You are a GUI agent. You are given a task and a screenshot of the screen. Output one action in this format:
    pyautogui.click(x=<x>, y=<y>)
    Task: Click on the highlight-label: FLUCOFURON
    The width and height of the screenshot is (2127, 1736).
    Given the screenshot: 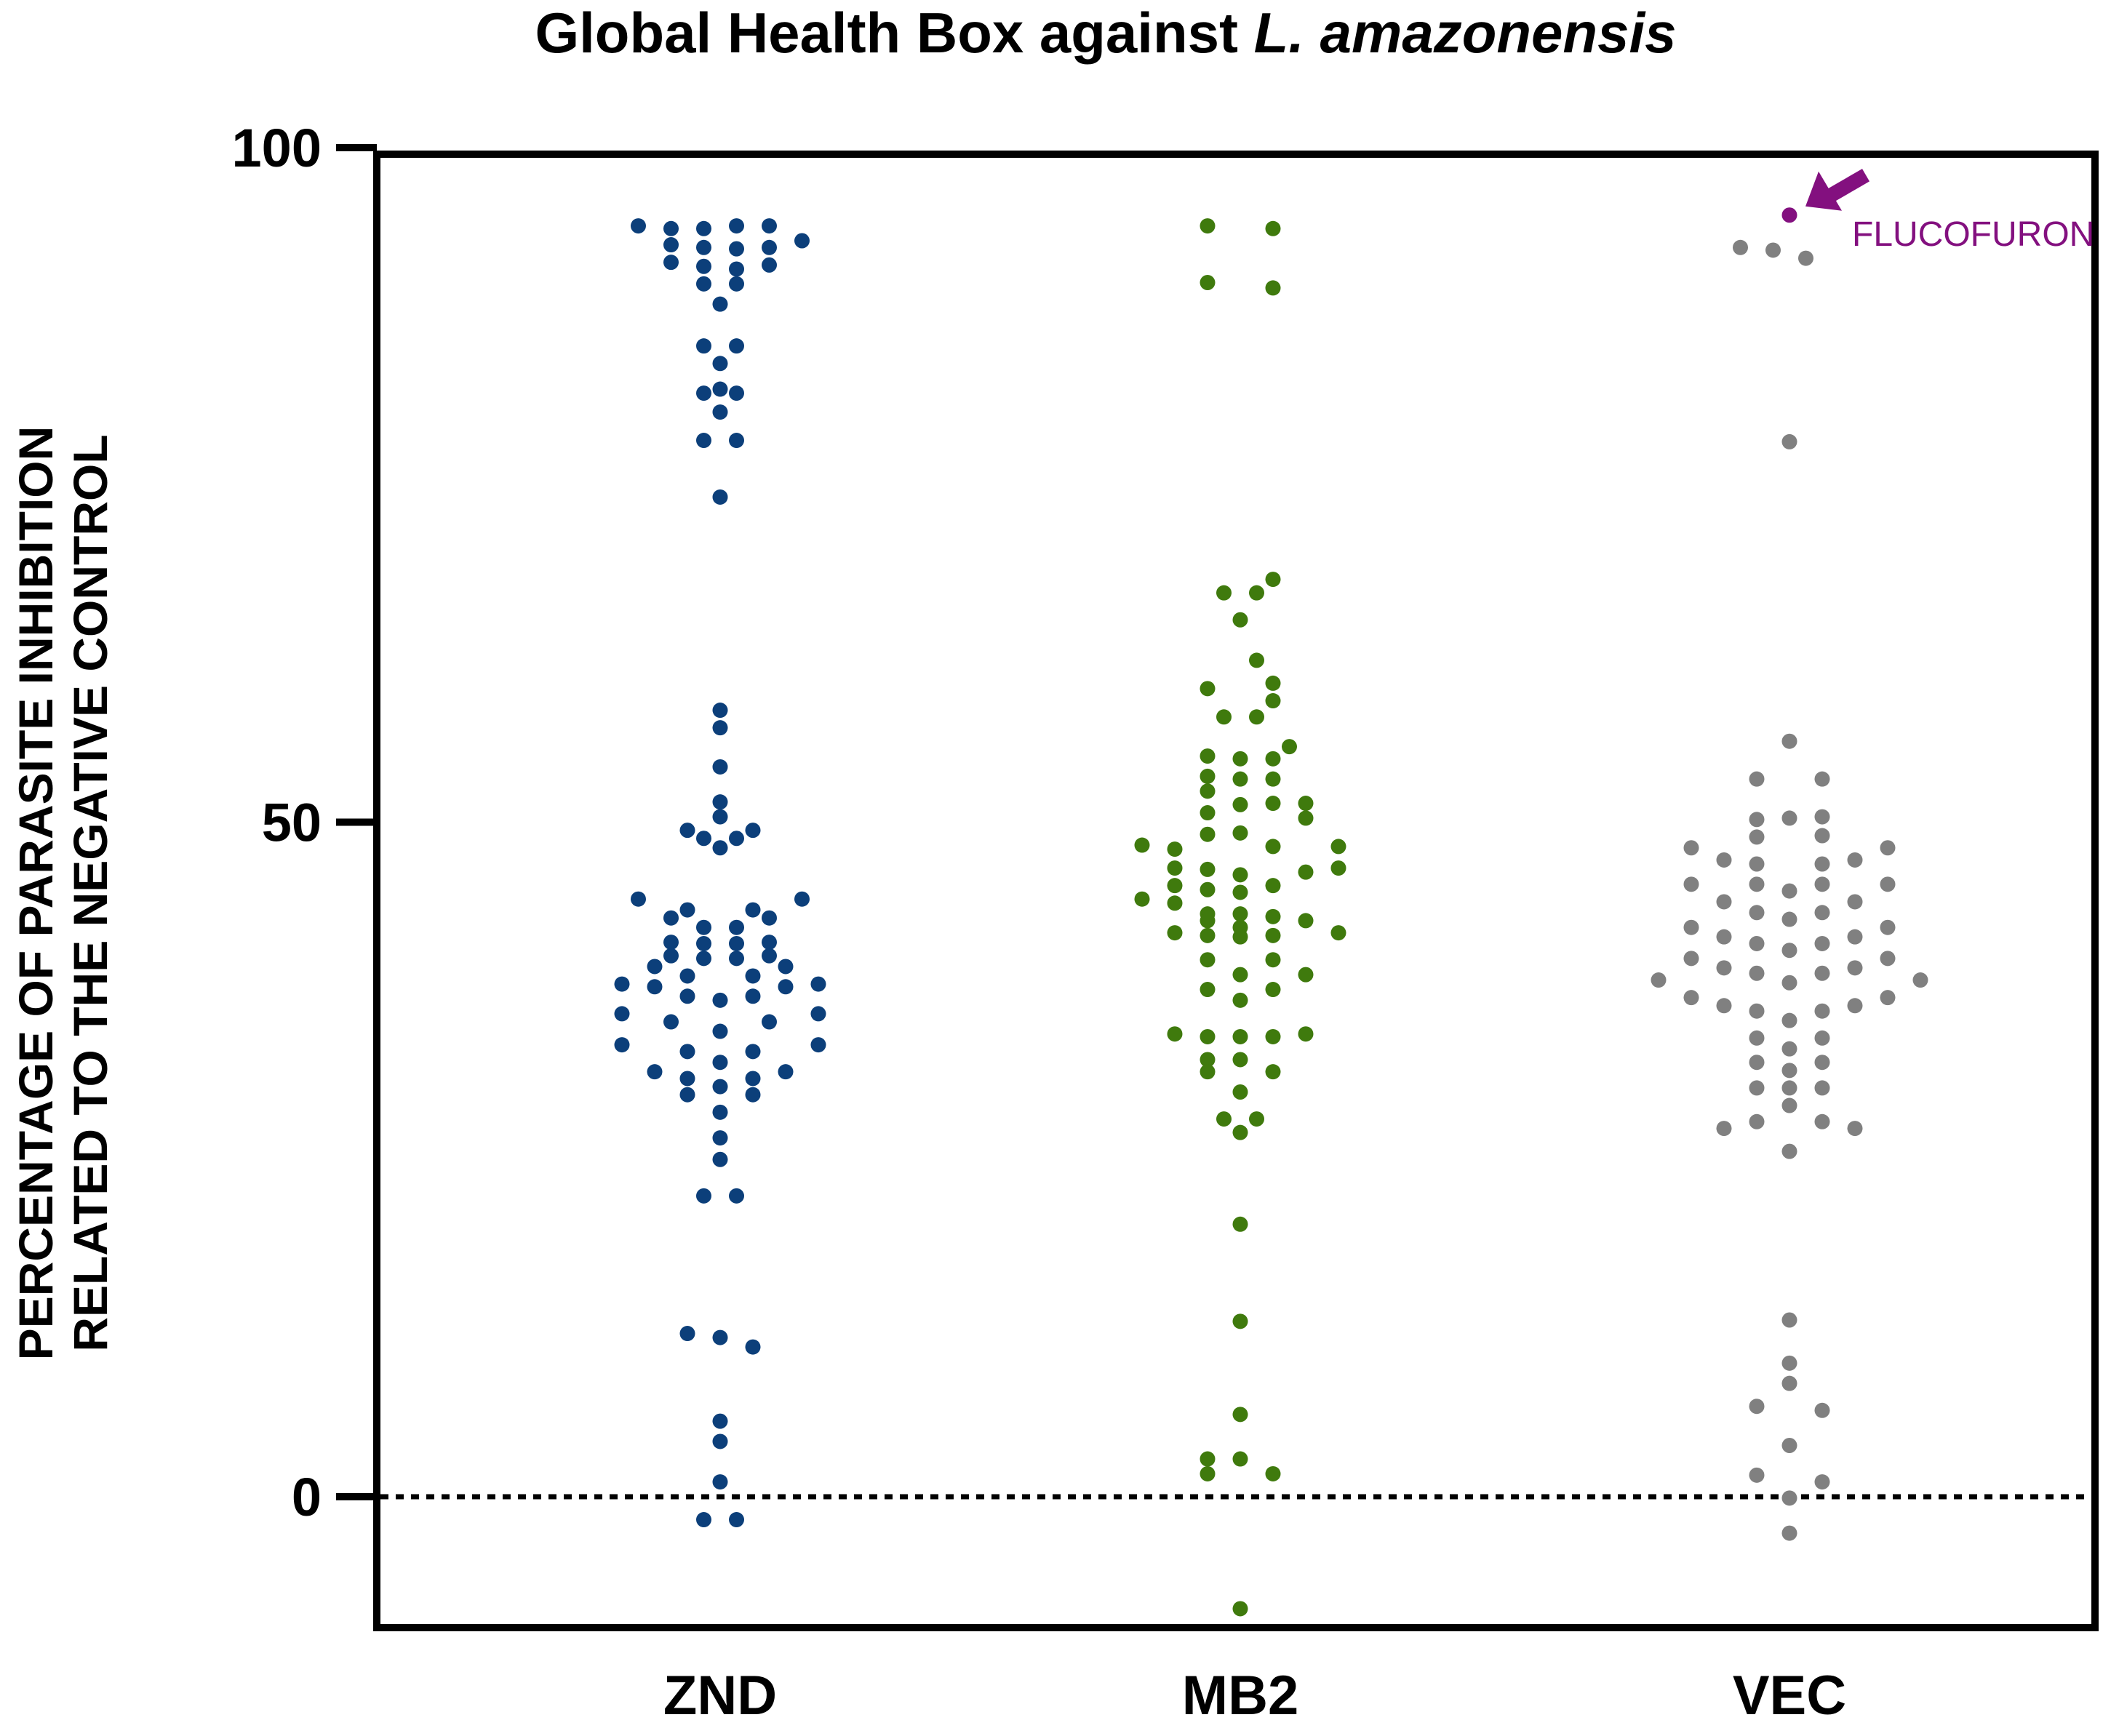 What is the action you would take?
    pyautogui.click(x=1973, y=234)
    